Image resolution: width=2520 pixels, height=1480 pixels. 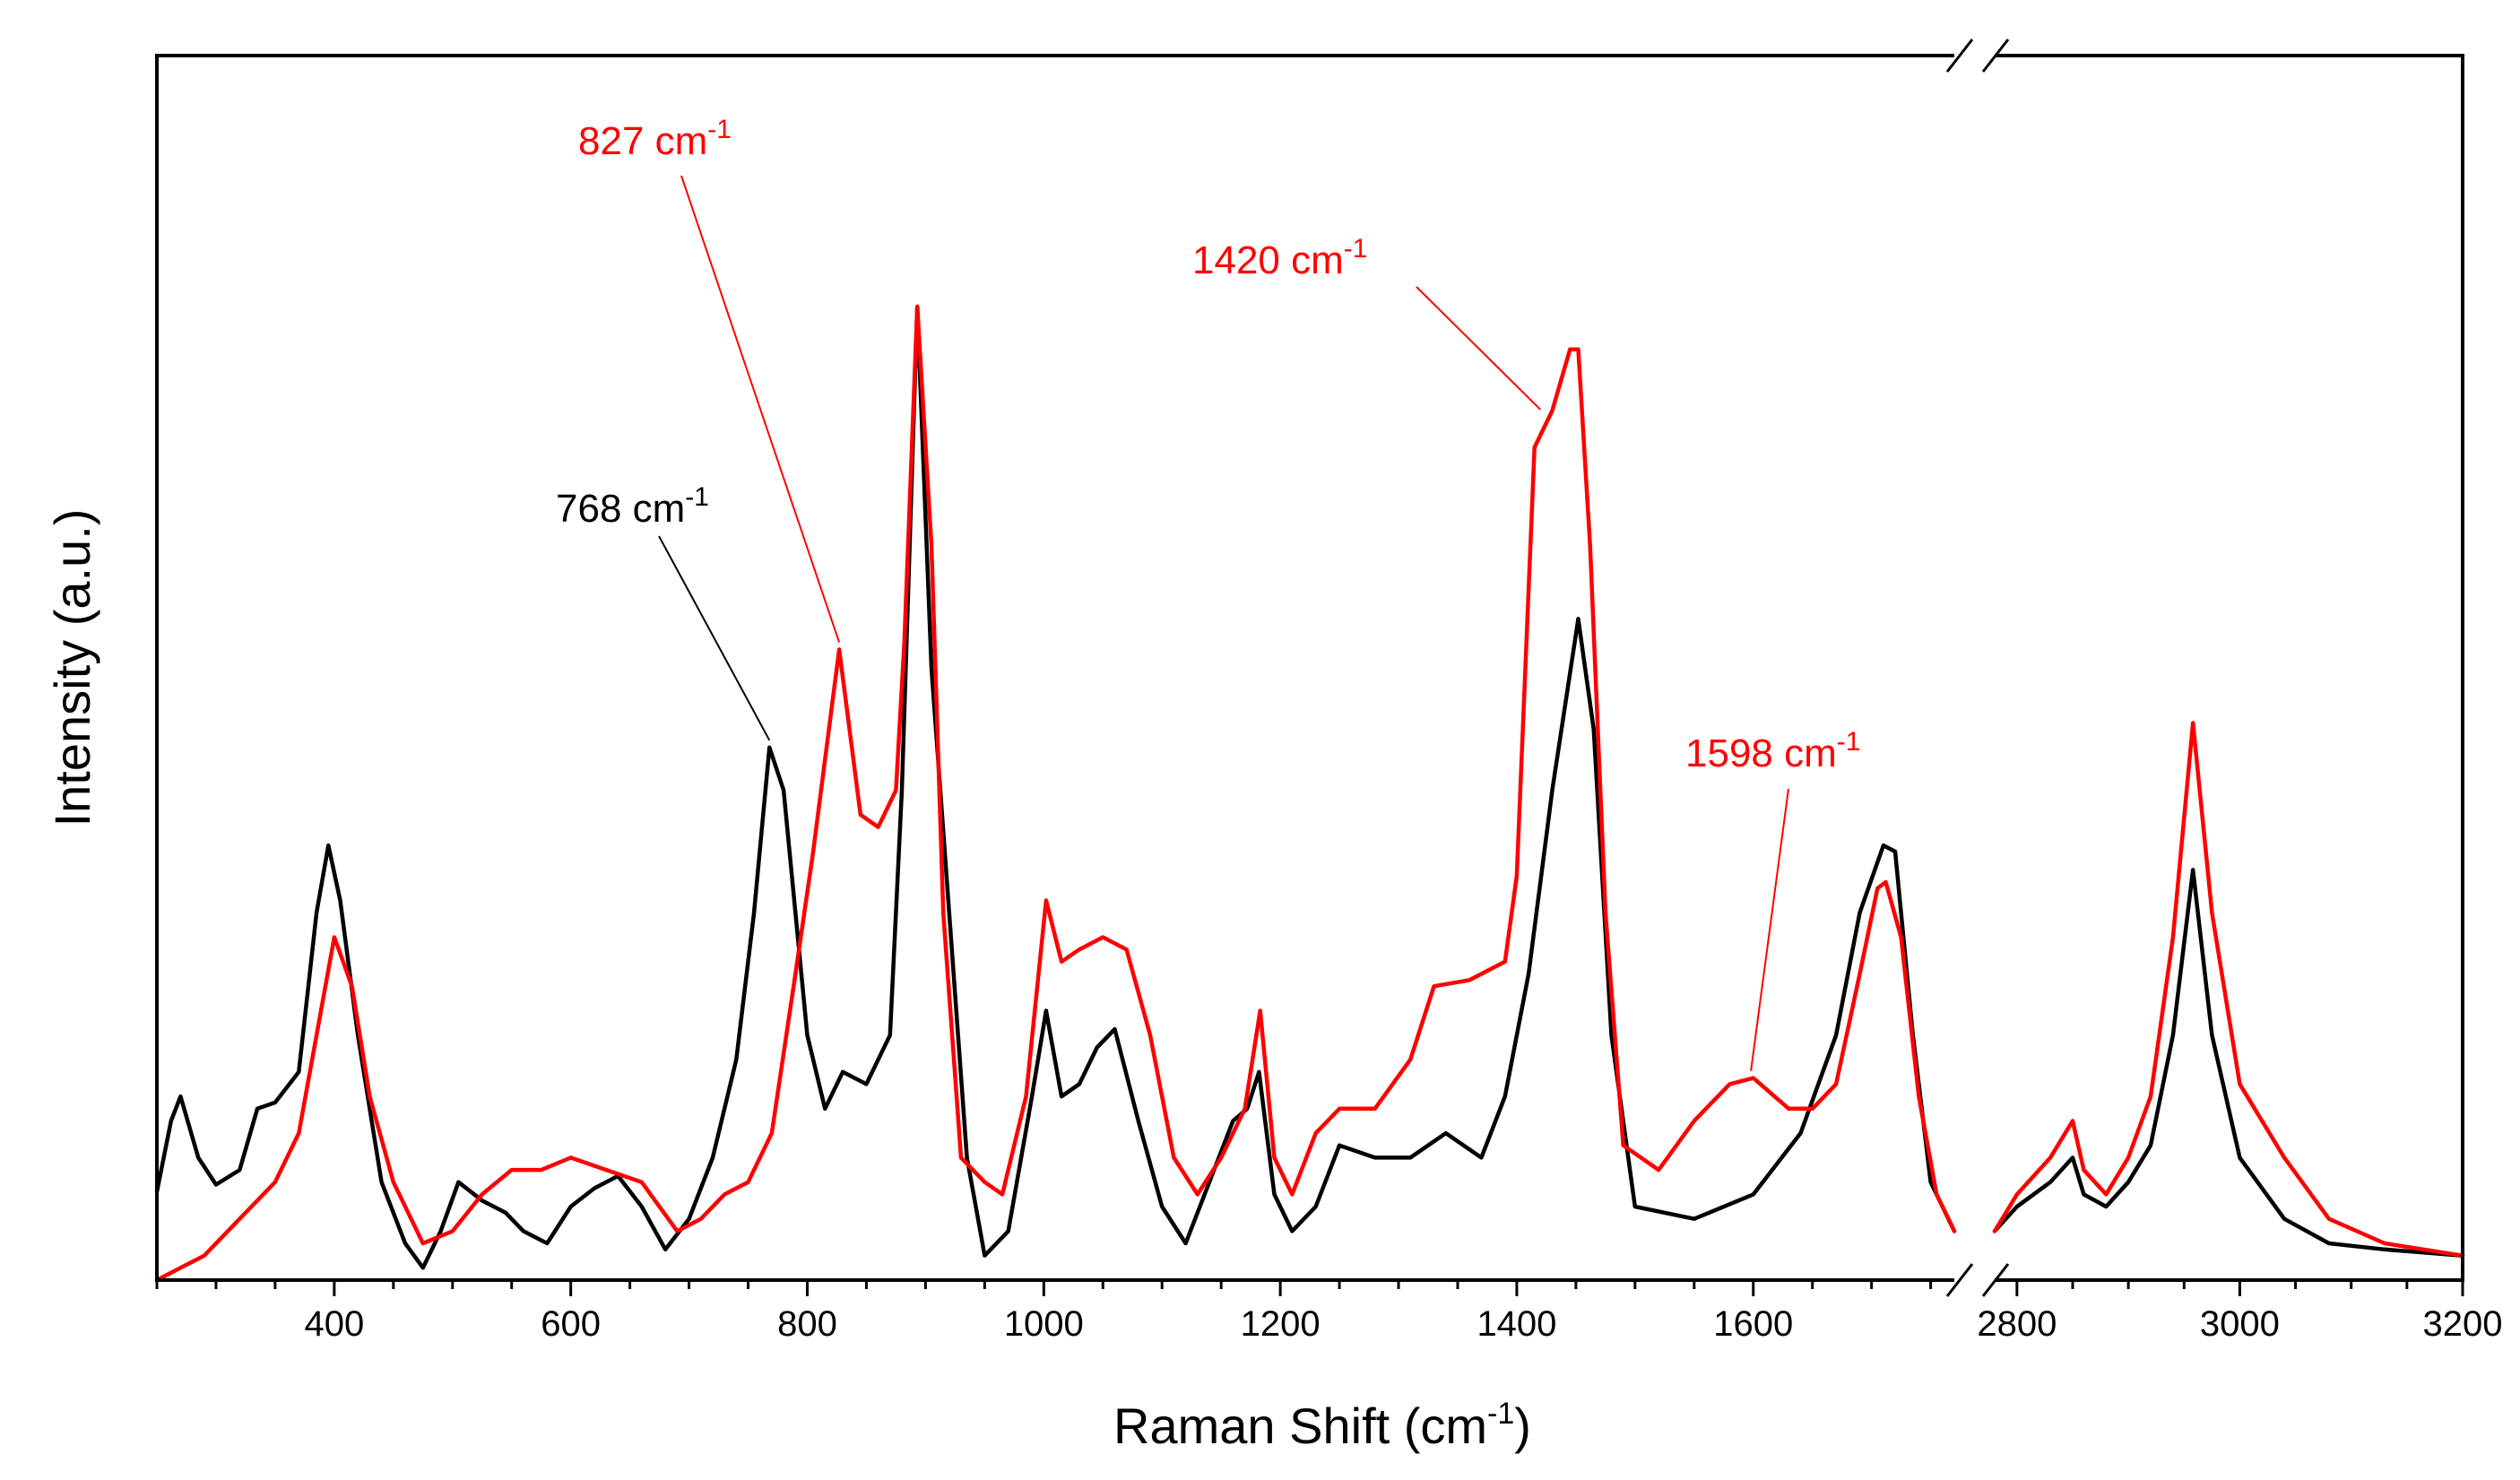 I want to click on tick-label-1600: 1600, so click(x=1753, y=1324).